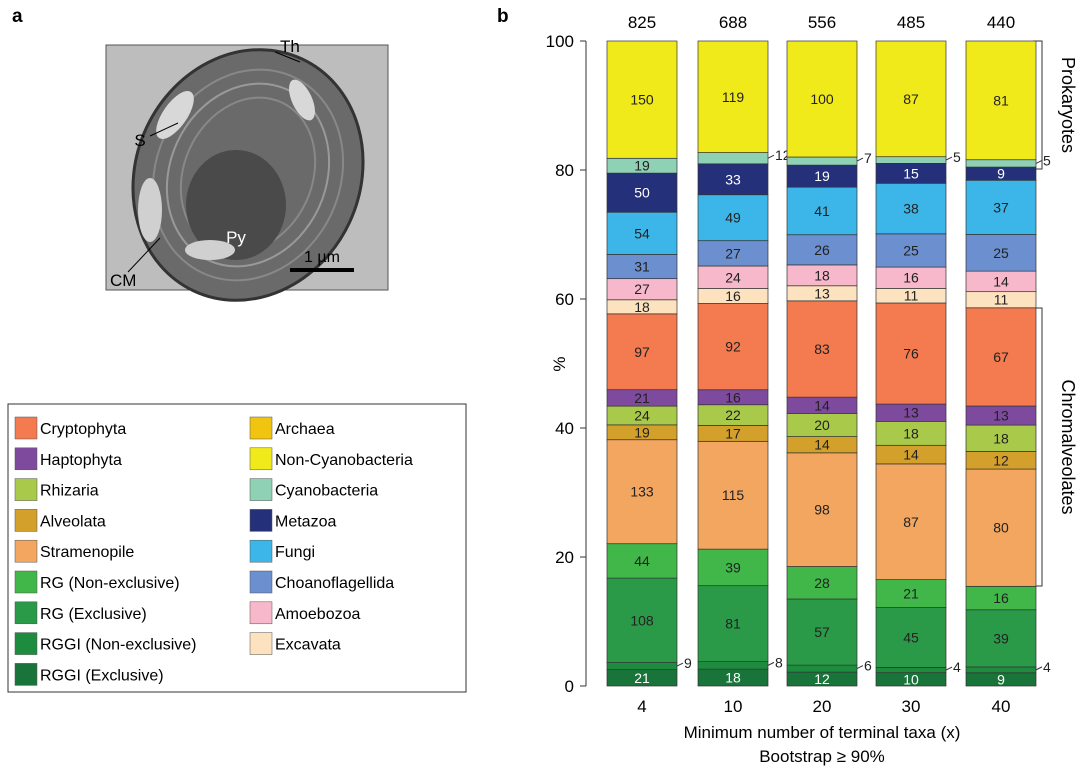 The width and height of the screenshot is (1076, 776). What do you see at coordinates (642, 352) in the screenshot?
I see `value-label: 97` at bounding box center [642, 352].